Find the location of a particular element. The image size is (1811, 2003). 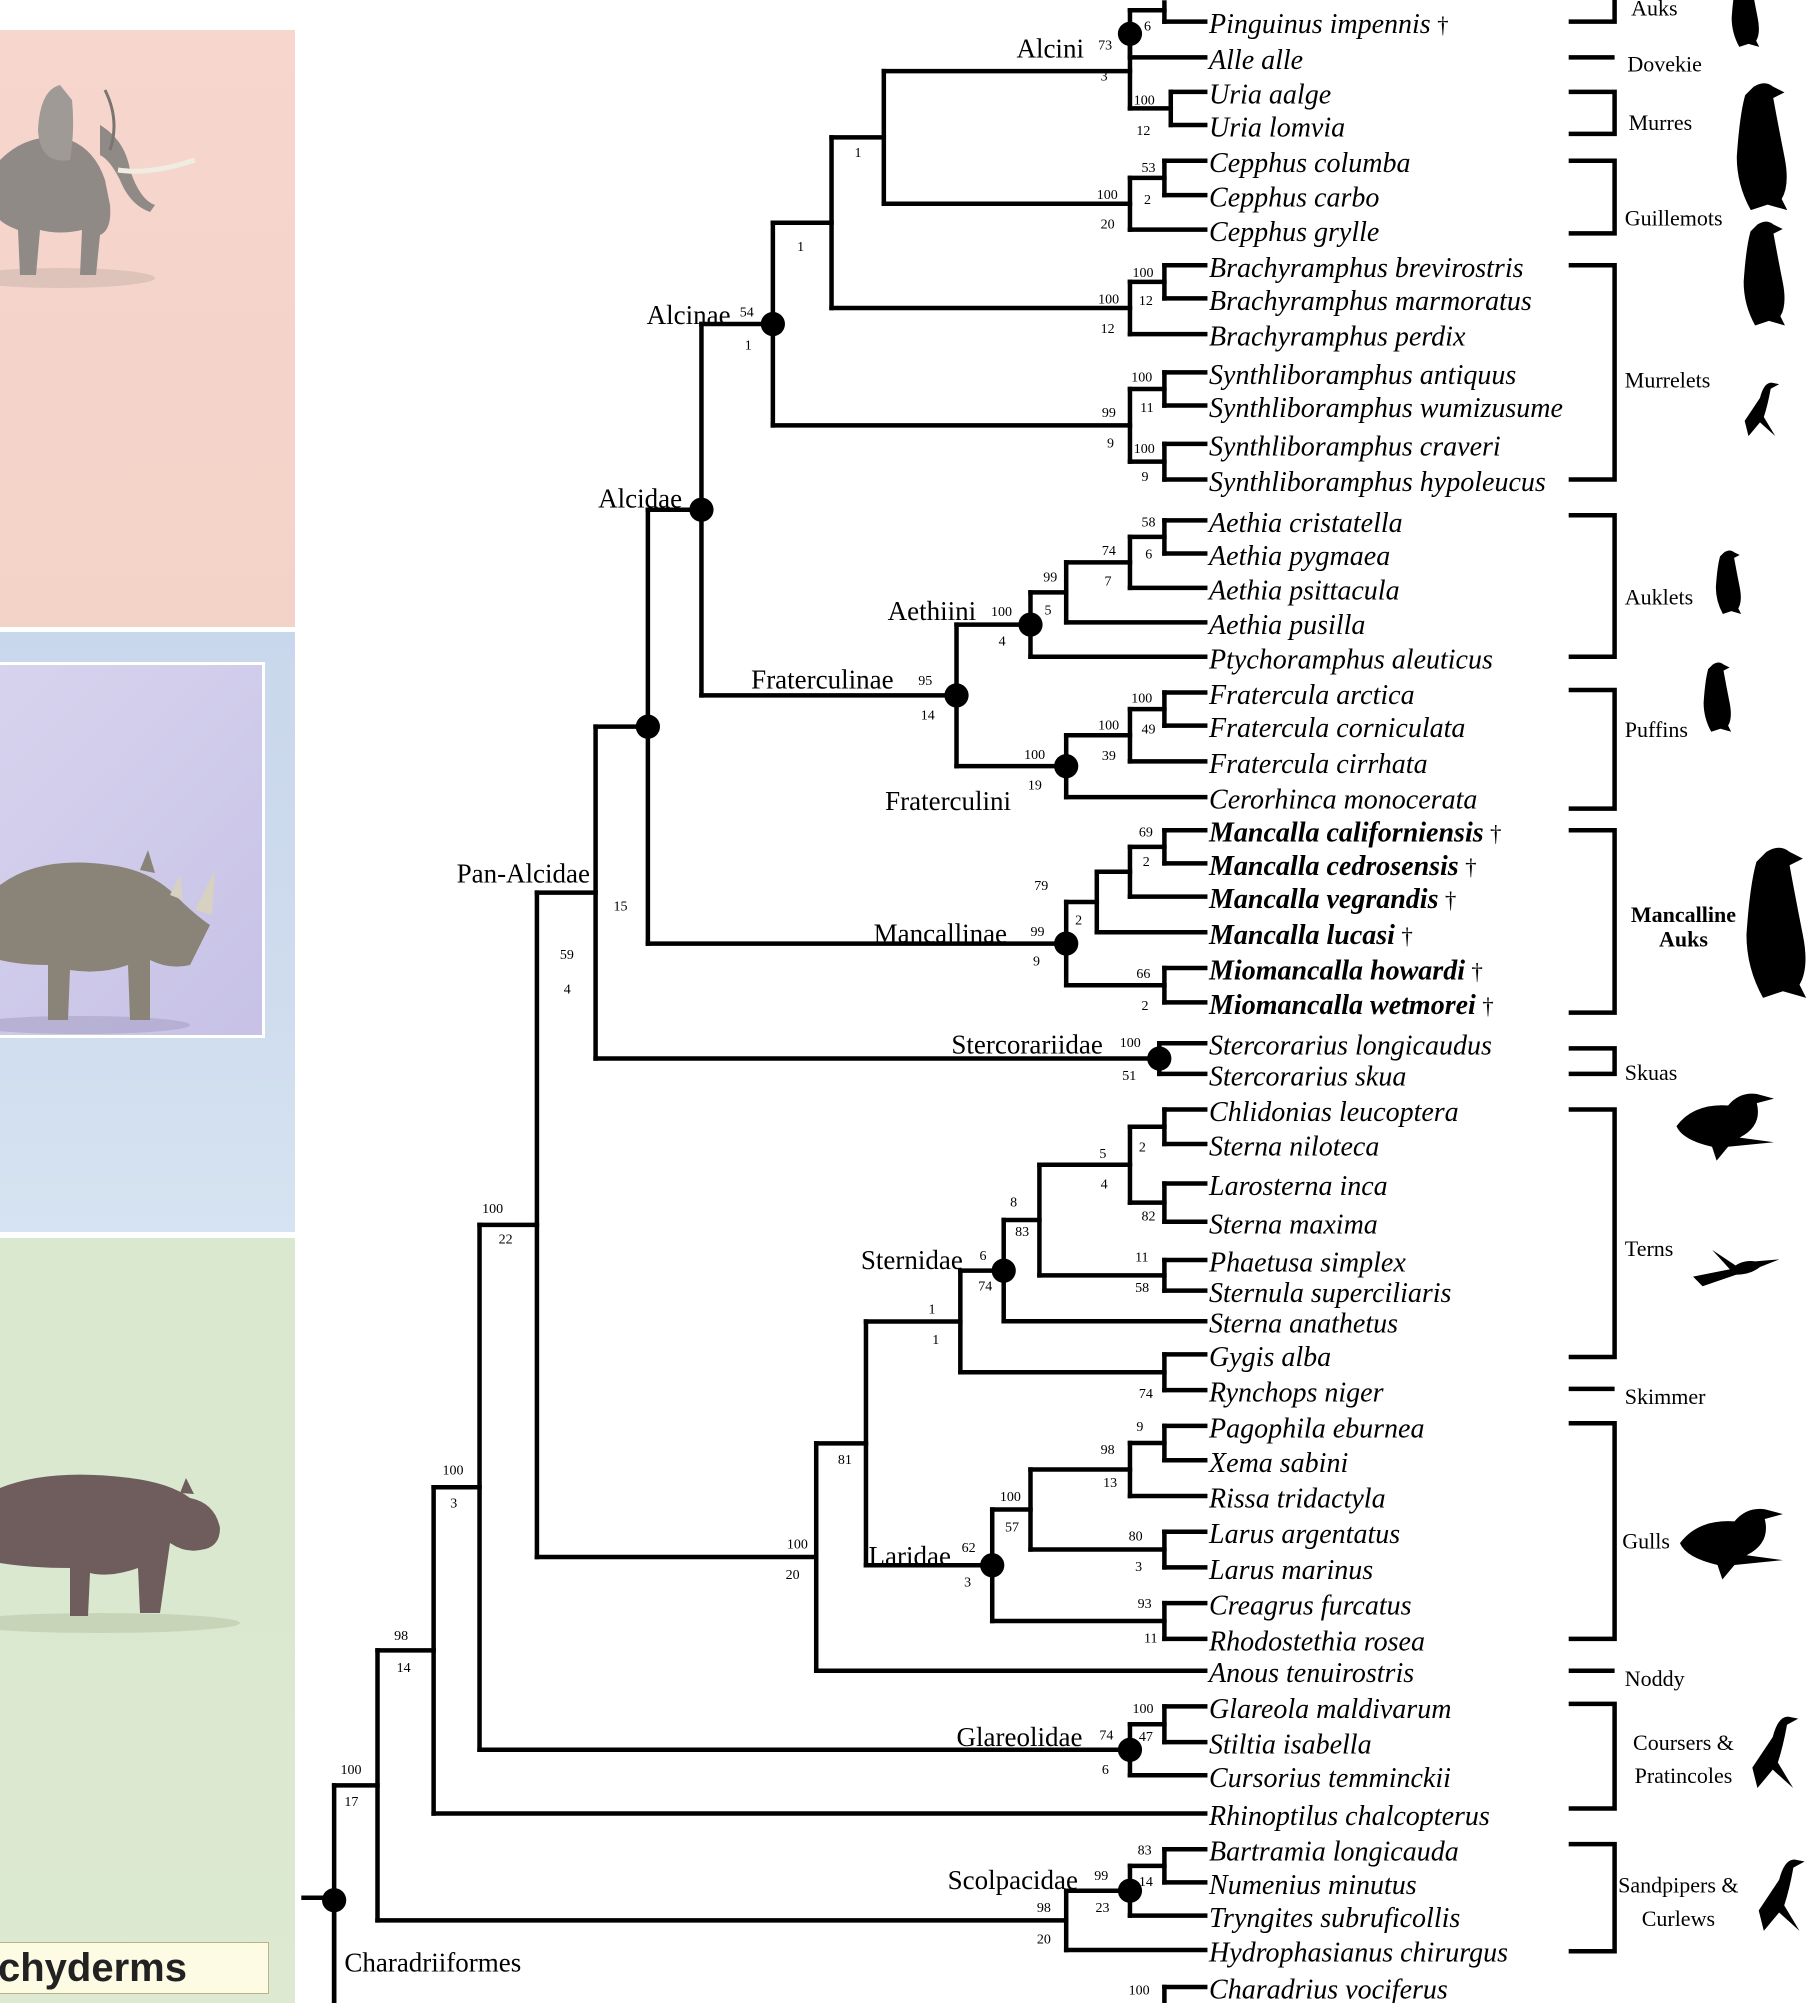

clade-stercorariidae: Stercorariidae is located at coordinates (1026, 1044).